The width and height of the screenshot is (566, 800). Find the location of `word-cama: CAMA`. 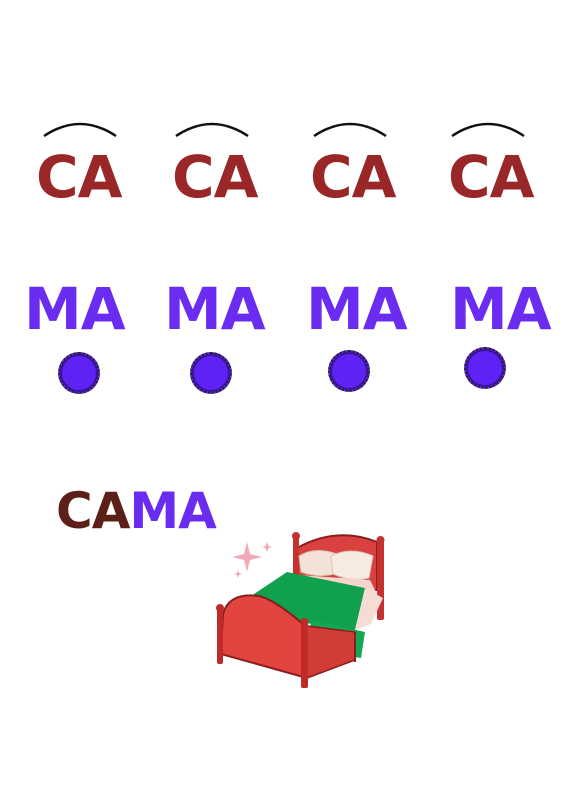

word-cama: CAMA is located at coordinates (136, 511).